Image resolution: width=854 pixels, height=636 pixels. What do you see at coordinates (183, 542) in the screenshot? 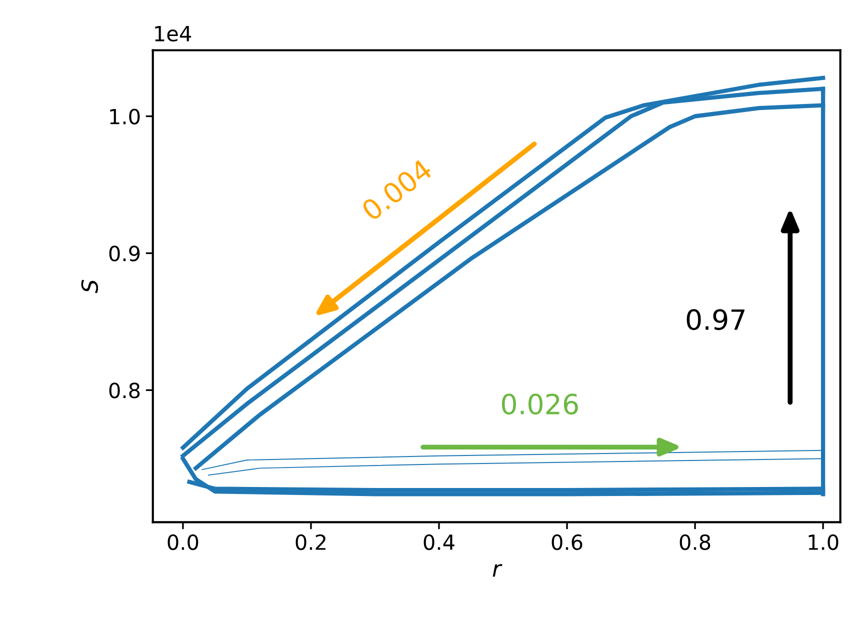
I see `x-tick-label: 0.0` at bounding box center [183, 542].